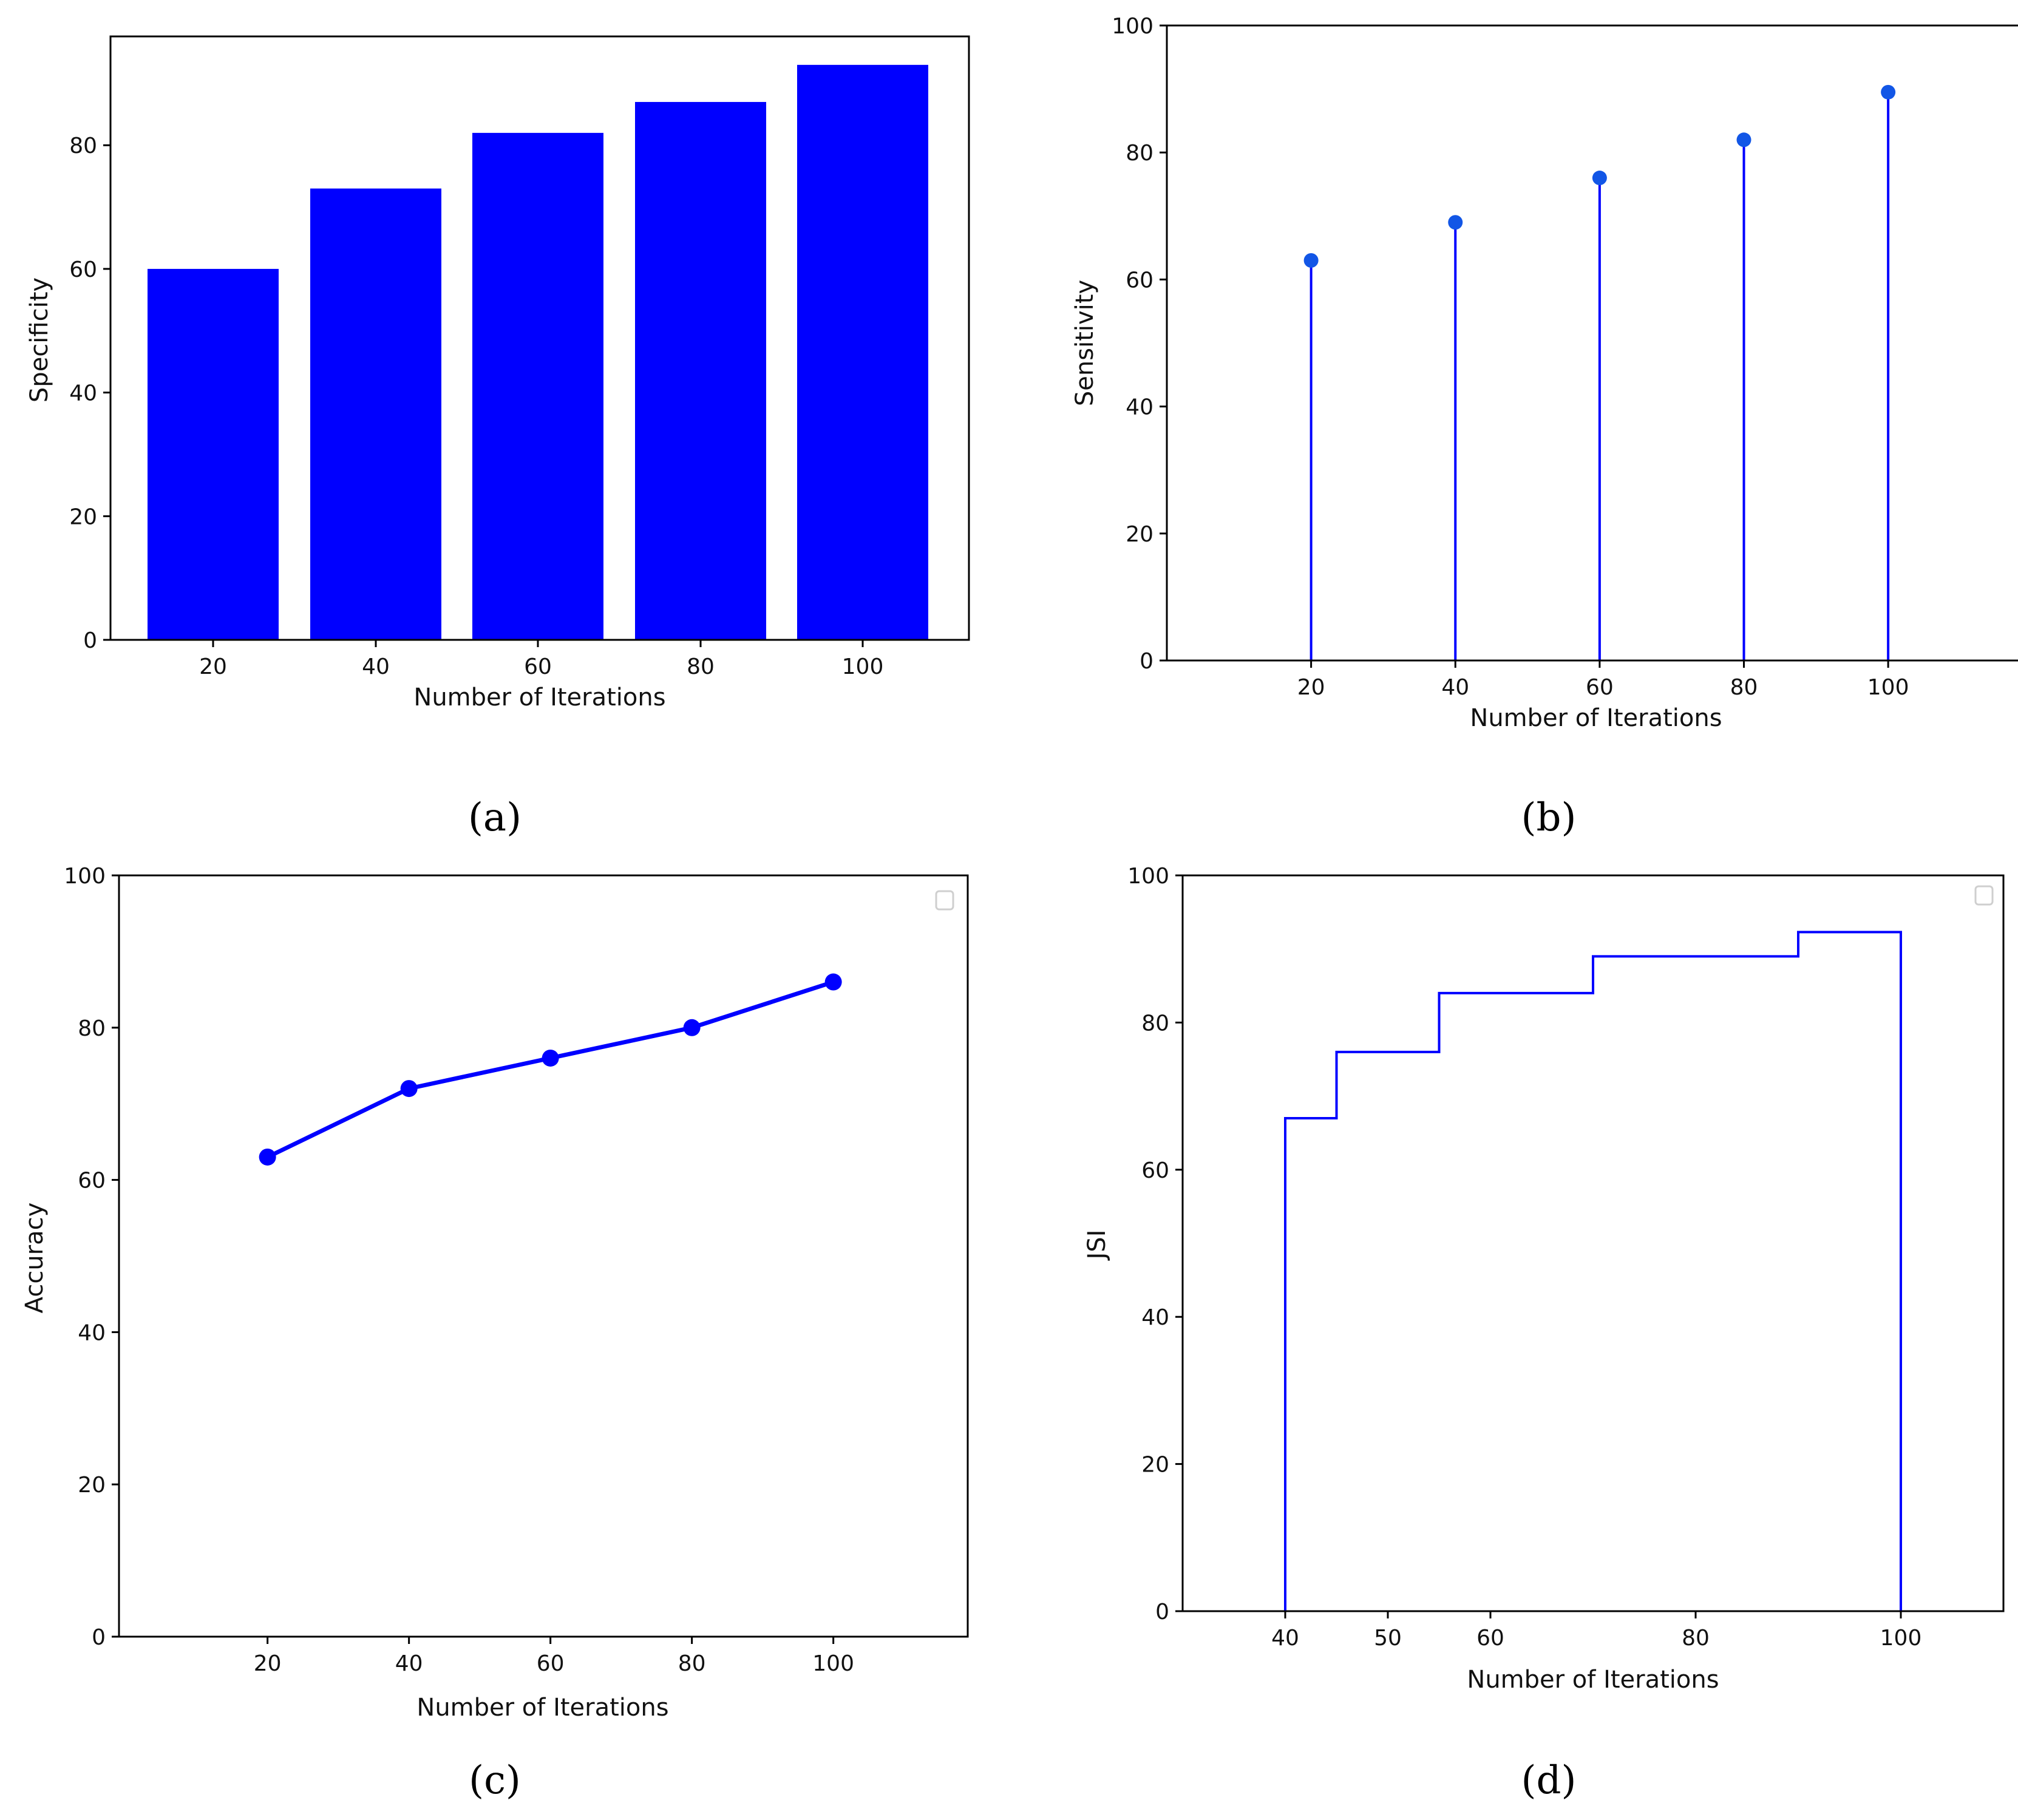  What do you see at coordinates (494, 817) in the screenshot?
I see `panel-label-a: (a)` at bounding box center [494, 817].